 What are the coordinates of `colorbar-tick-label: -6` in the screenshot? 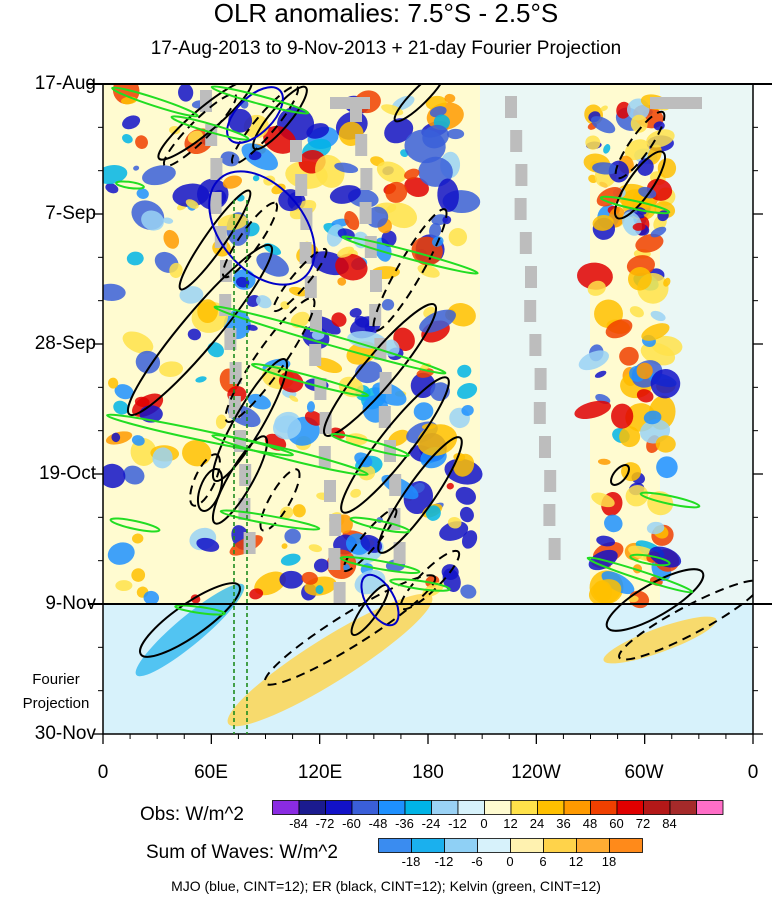 It's located at (477, 861).